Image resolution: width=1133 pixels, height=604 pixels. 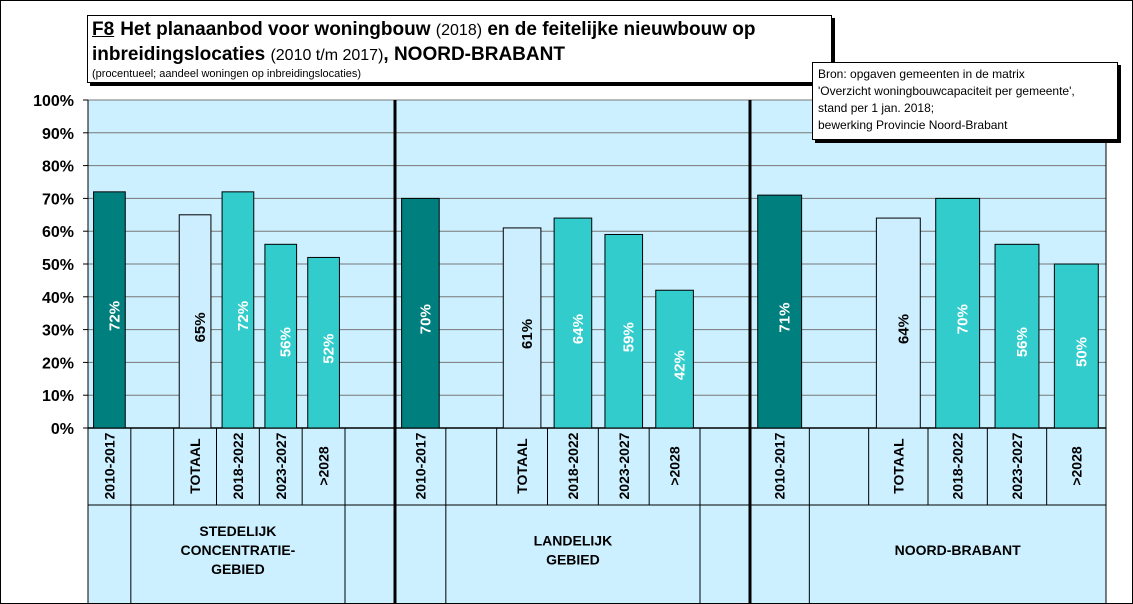 I want to click on data-label: 59%, so click(x=629, y=337).